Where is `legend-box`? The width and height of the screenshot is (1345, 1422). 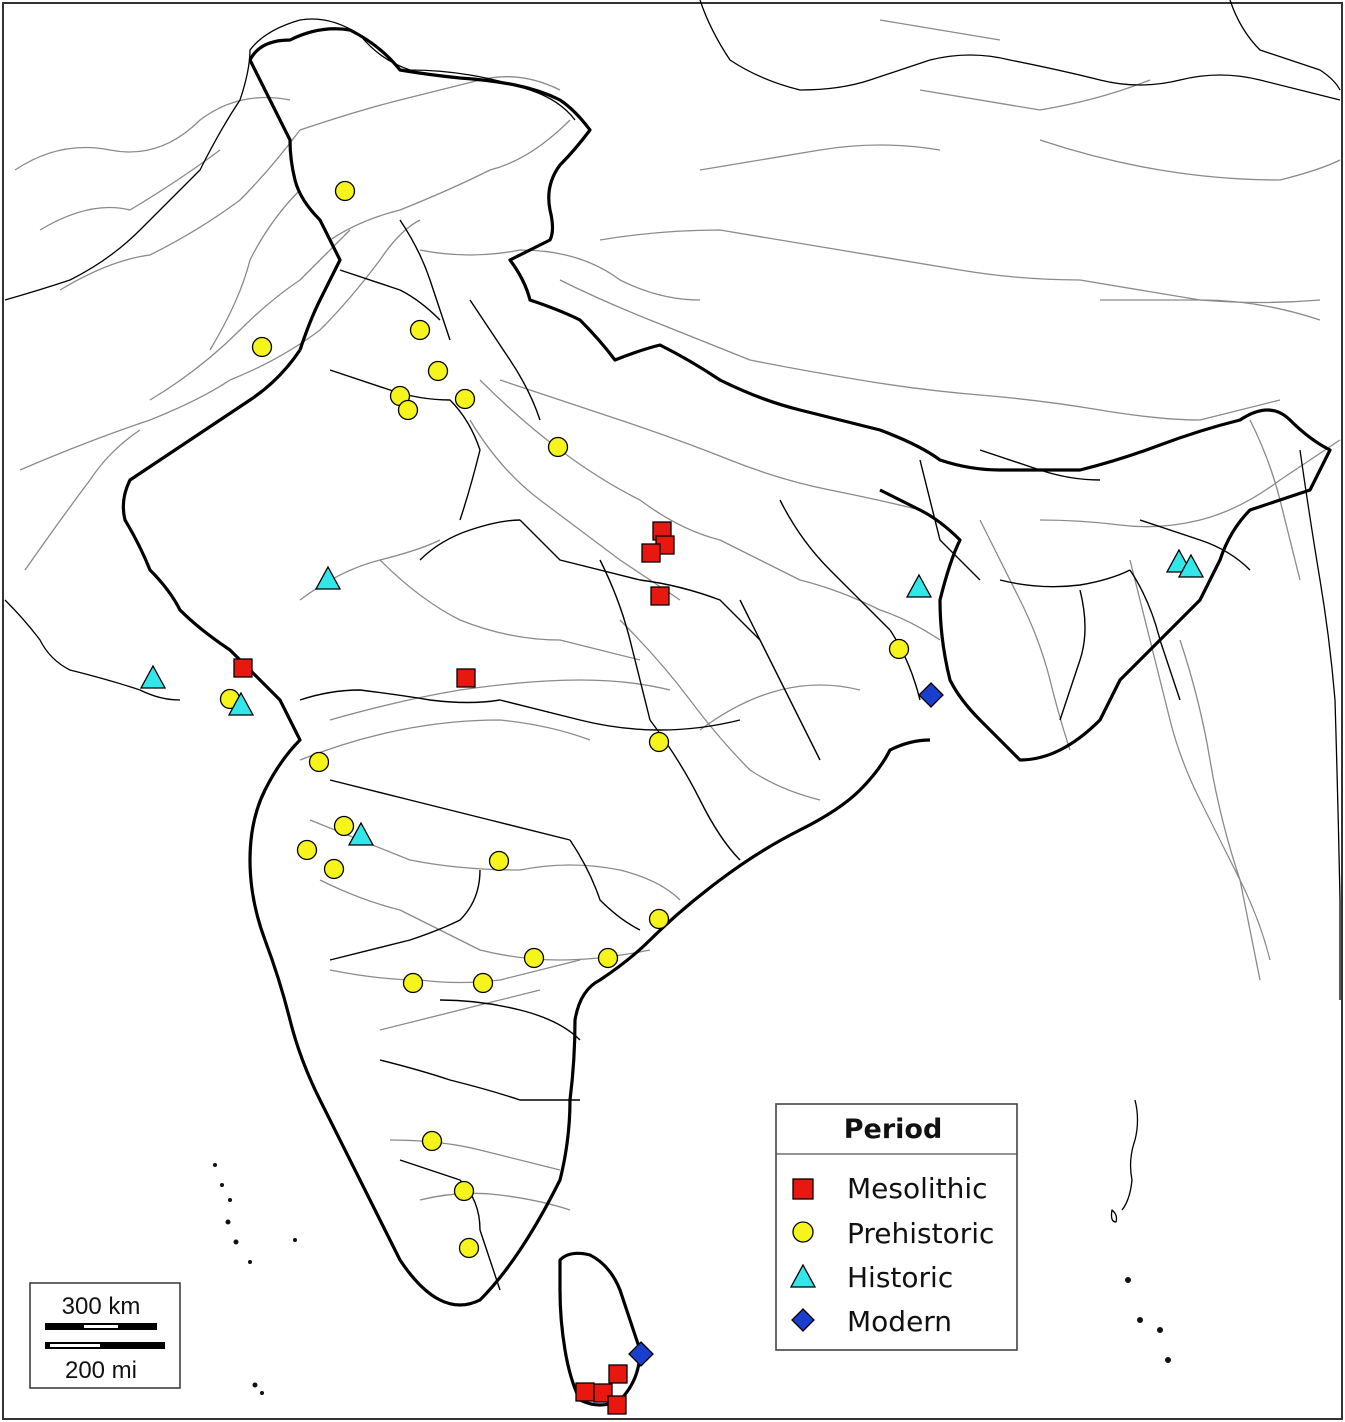 legend-box is located at coordinates (896, 1227).